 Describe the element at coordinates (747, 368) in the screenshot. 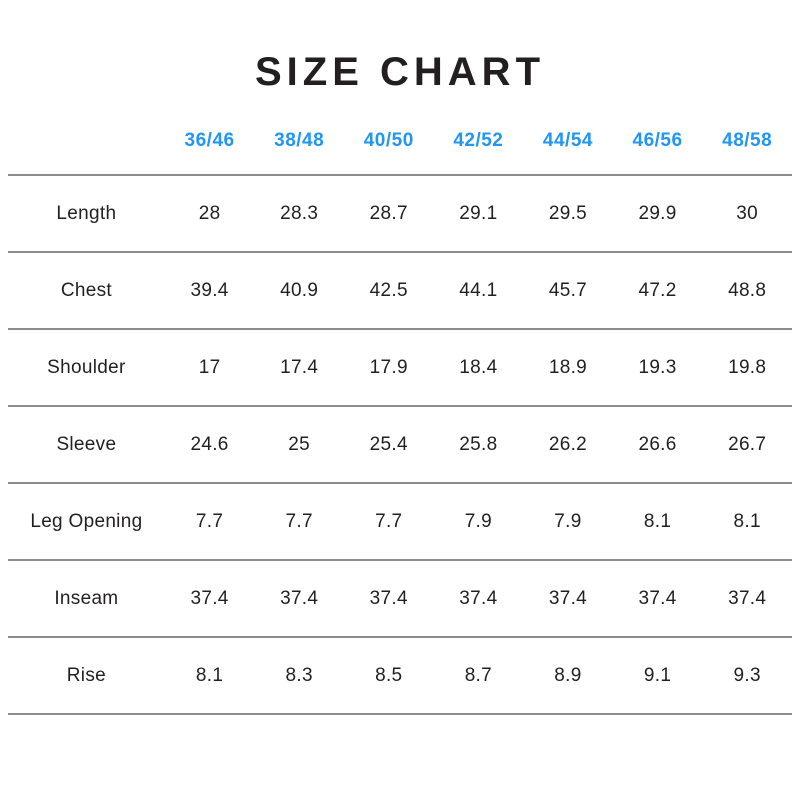

I see `measurement-value: 19.8` at that location.